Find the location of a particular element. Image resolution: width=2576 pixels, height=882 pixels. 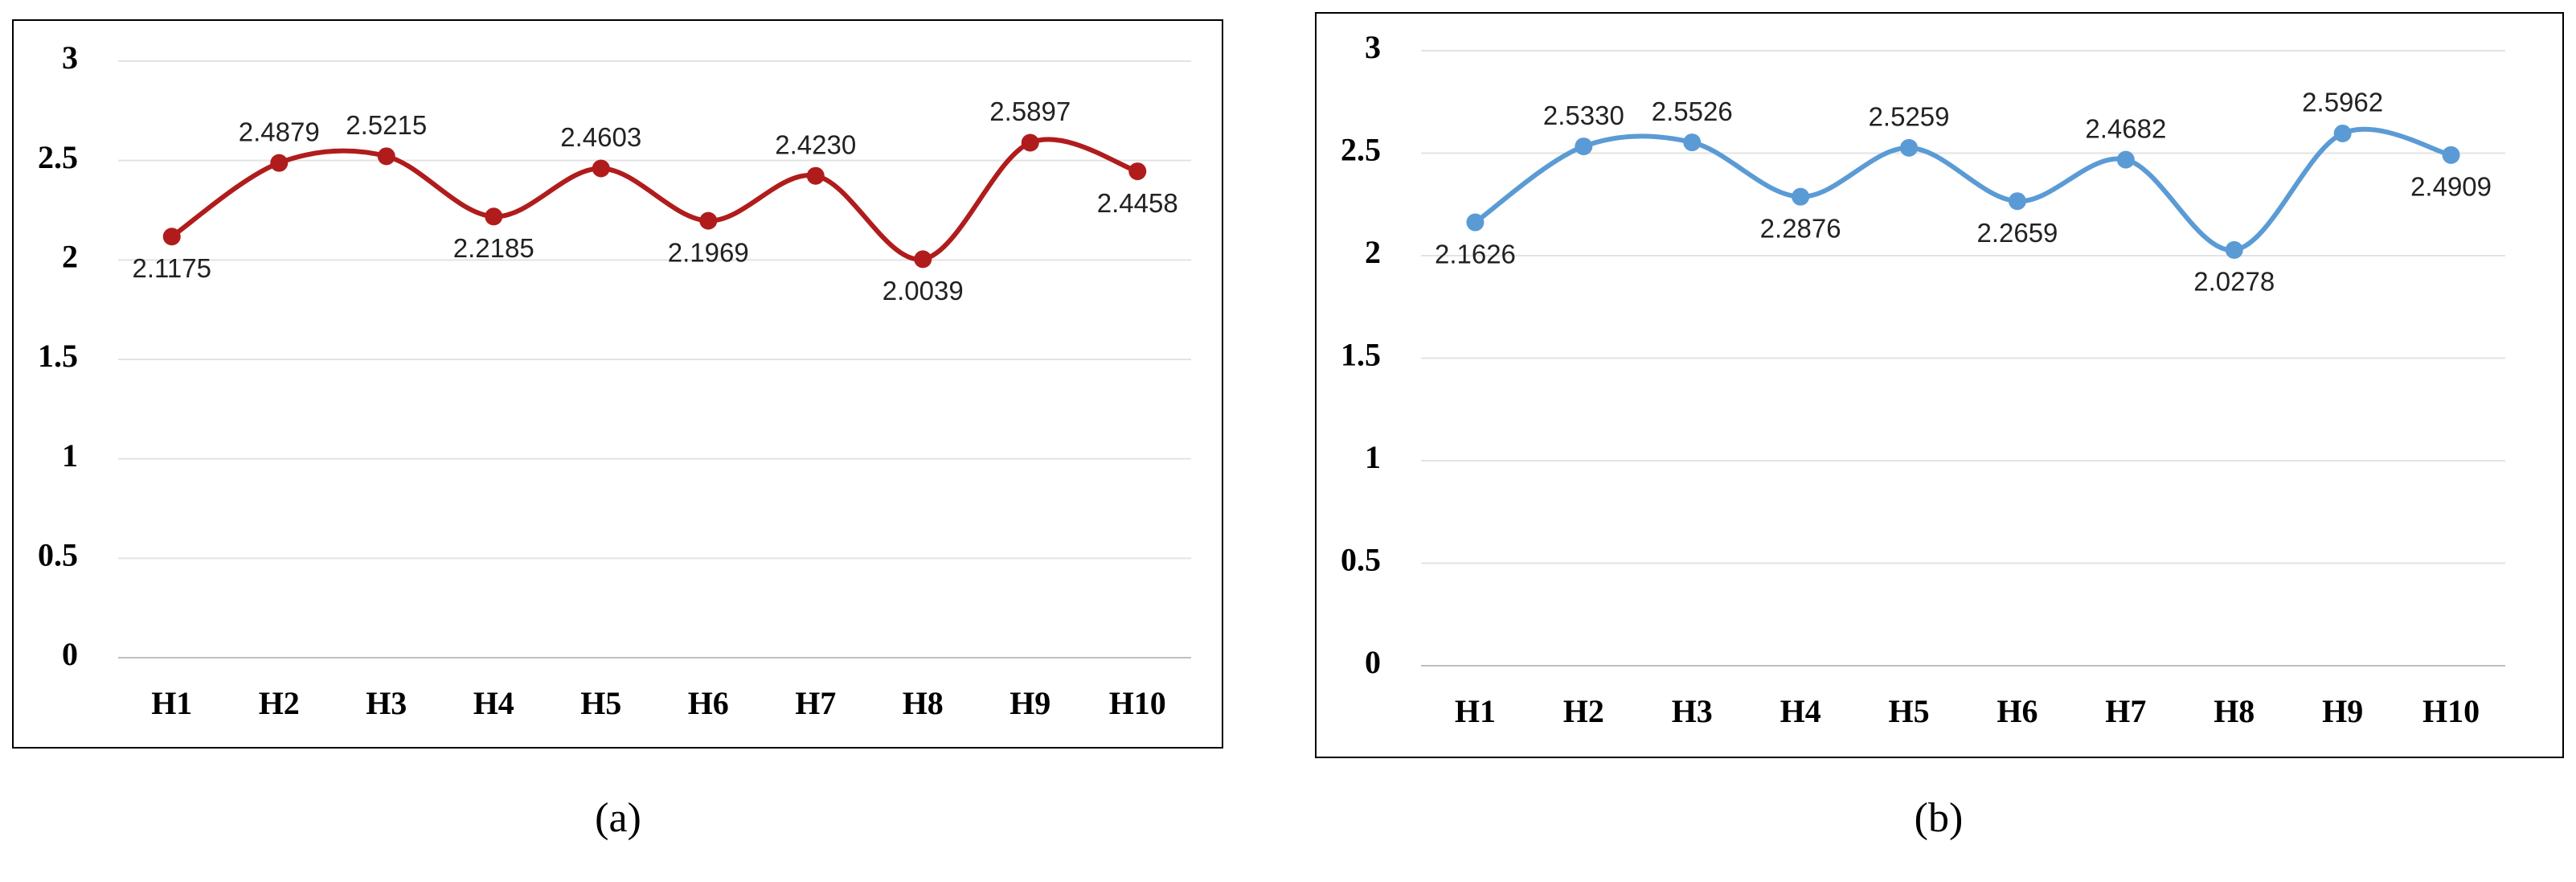

data-label: 2.5215 is located at coordinates (386, 125).